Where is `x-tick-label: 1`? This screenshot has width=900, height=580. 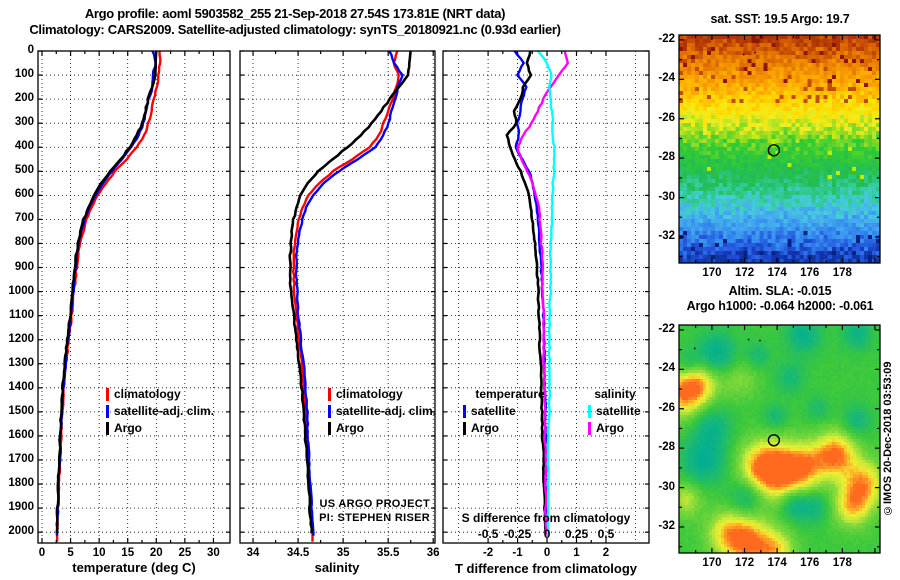 x-tick-label: 1 is located at coordinates (576, 553).